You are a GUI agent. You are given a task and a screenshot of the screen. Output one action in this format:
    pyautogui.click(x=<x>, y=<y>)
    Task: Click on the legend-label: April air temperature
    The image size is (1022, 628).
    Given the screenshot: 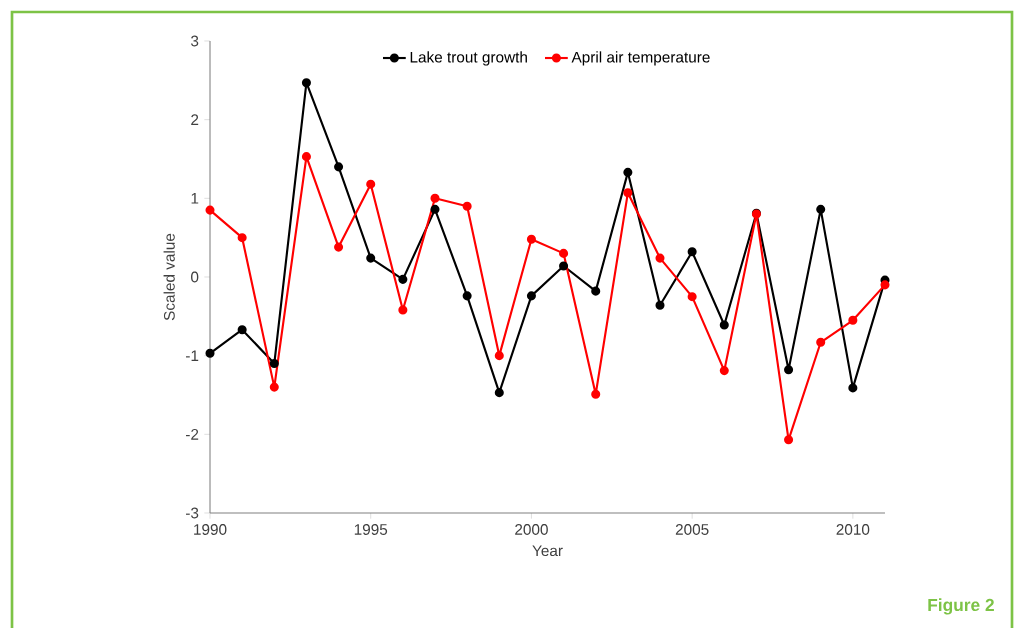 What is the action you would take?
    pyautogui.click(x=640, y=58)
    